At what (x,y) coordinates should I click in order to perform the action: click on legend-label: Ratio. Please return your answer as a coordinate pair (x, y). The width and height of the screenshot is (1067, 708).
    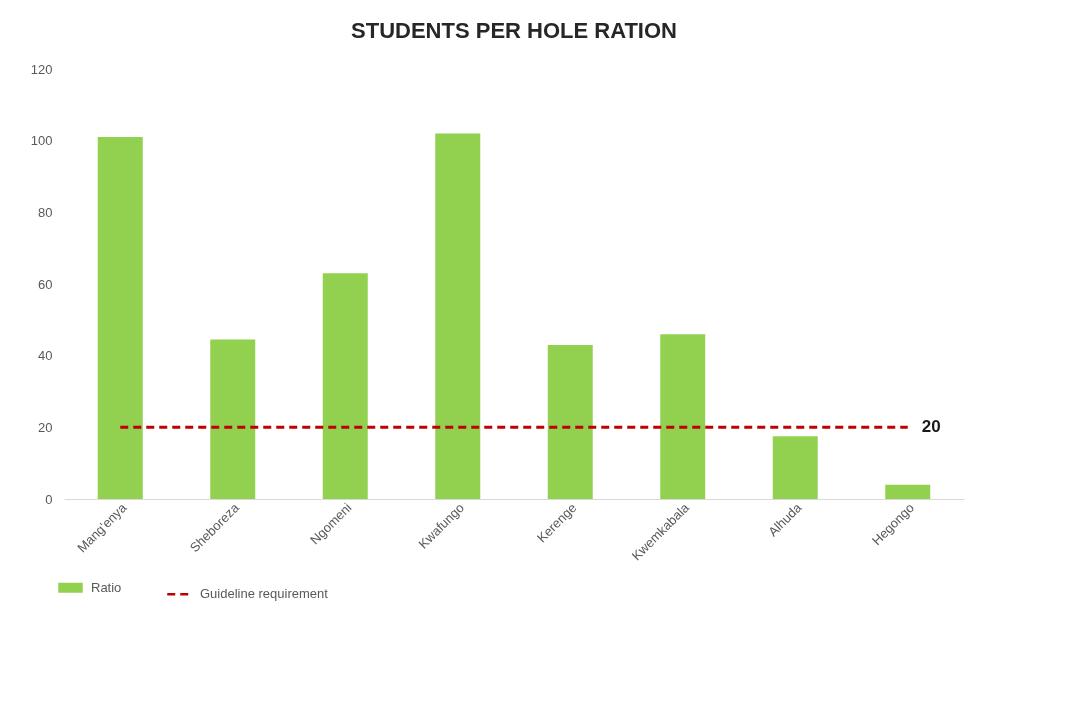
    Looking at the image, I should click on (106, 587).